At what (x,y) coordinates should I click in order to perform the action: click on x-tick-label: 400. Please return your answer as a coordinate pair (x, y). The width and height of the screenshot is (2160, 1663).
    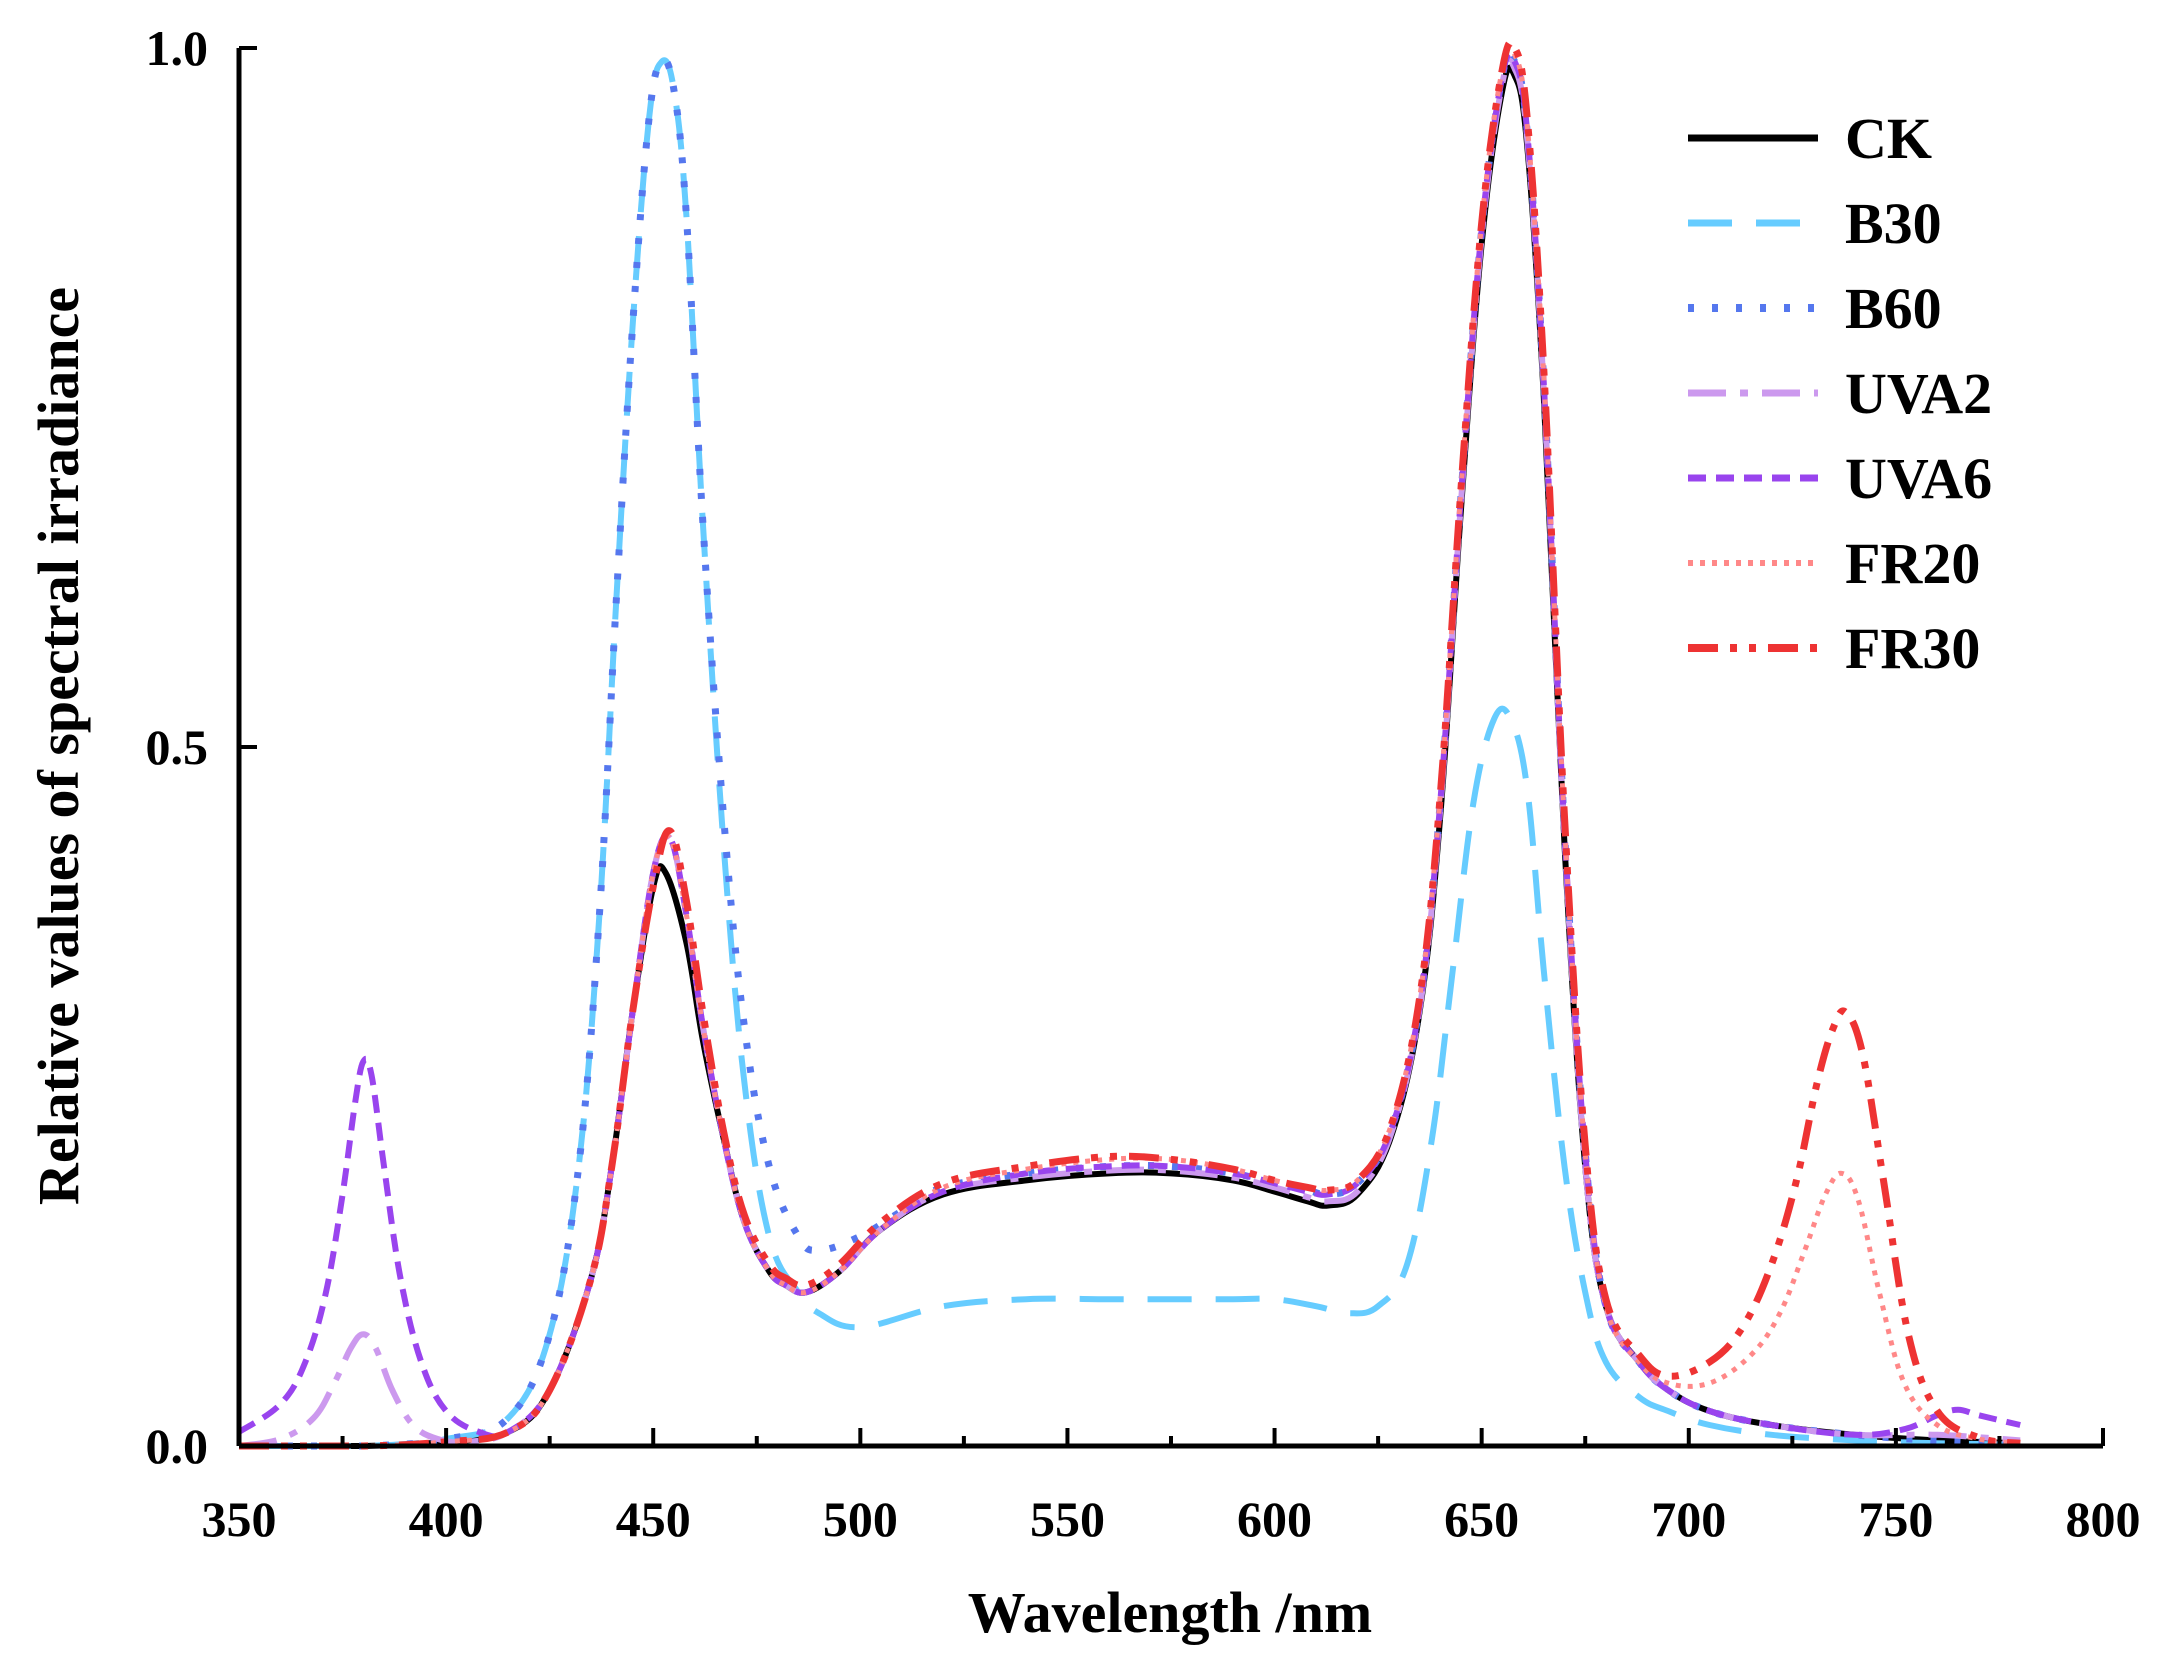
    Looking at the image, I should click on (446, 1519).